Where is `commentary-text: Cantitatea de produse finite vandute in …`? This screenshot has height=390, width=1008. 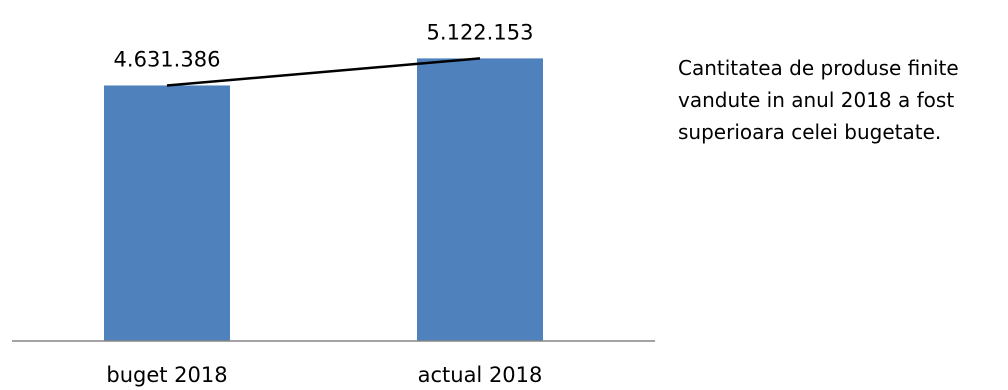 commentary-text: Cantitatea de produse finite vandute in … is located at coordinates (843, 100).